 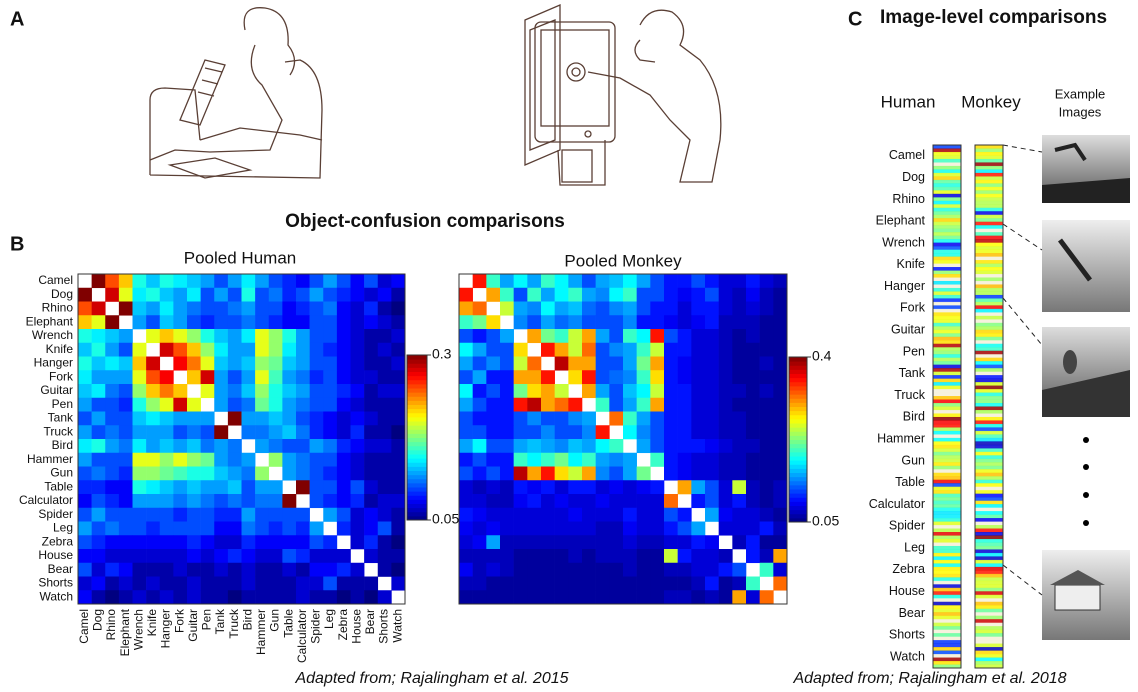 What do you see at coordinates (62, 404) in the screenshot?
I see `row-label: Pen` at bounding box center [62, 404].